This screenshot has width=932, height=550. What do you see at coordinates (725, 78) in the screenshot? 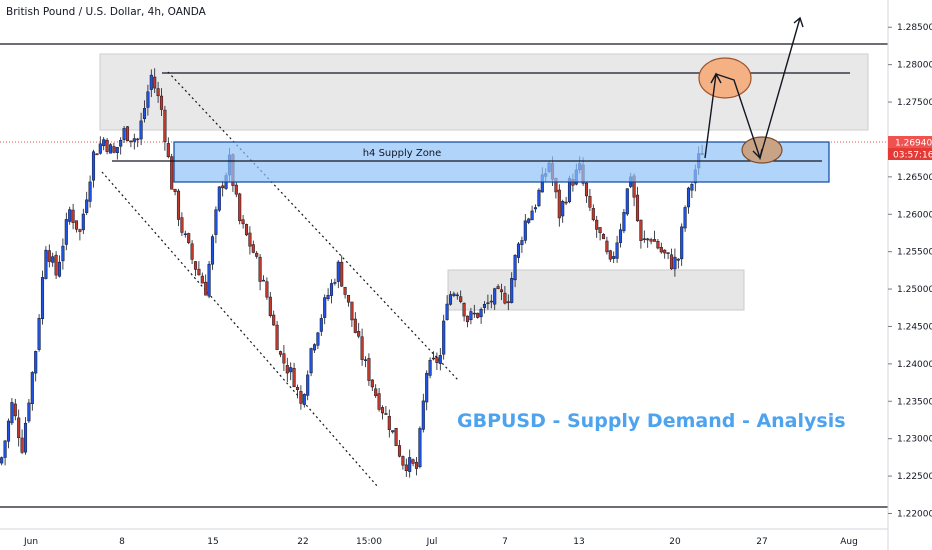
I see `target-ellipse` at bounding box center [725, 78].